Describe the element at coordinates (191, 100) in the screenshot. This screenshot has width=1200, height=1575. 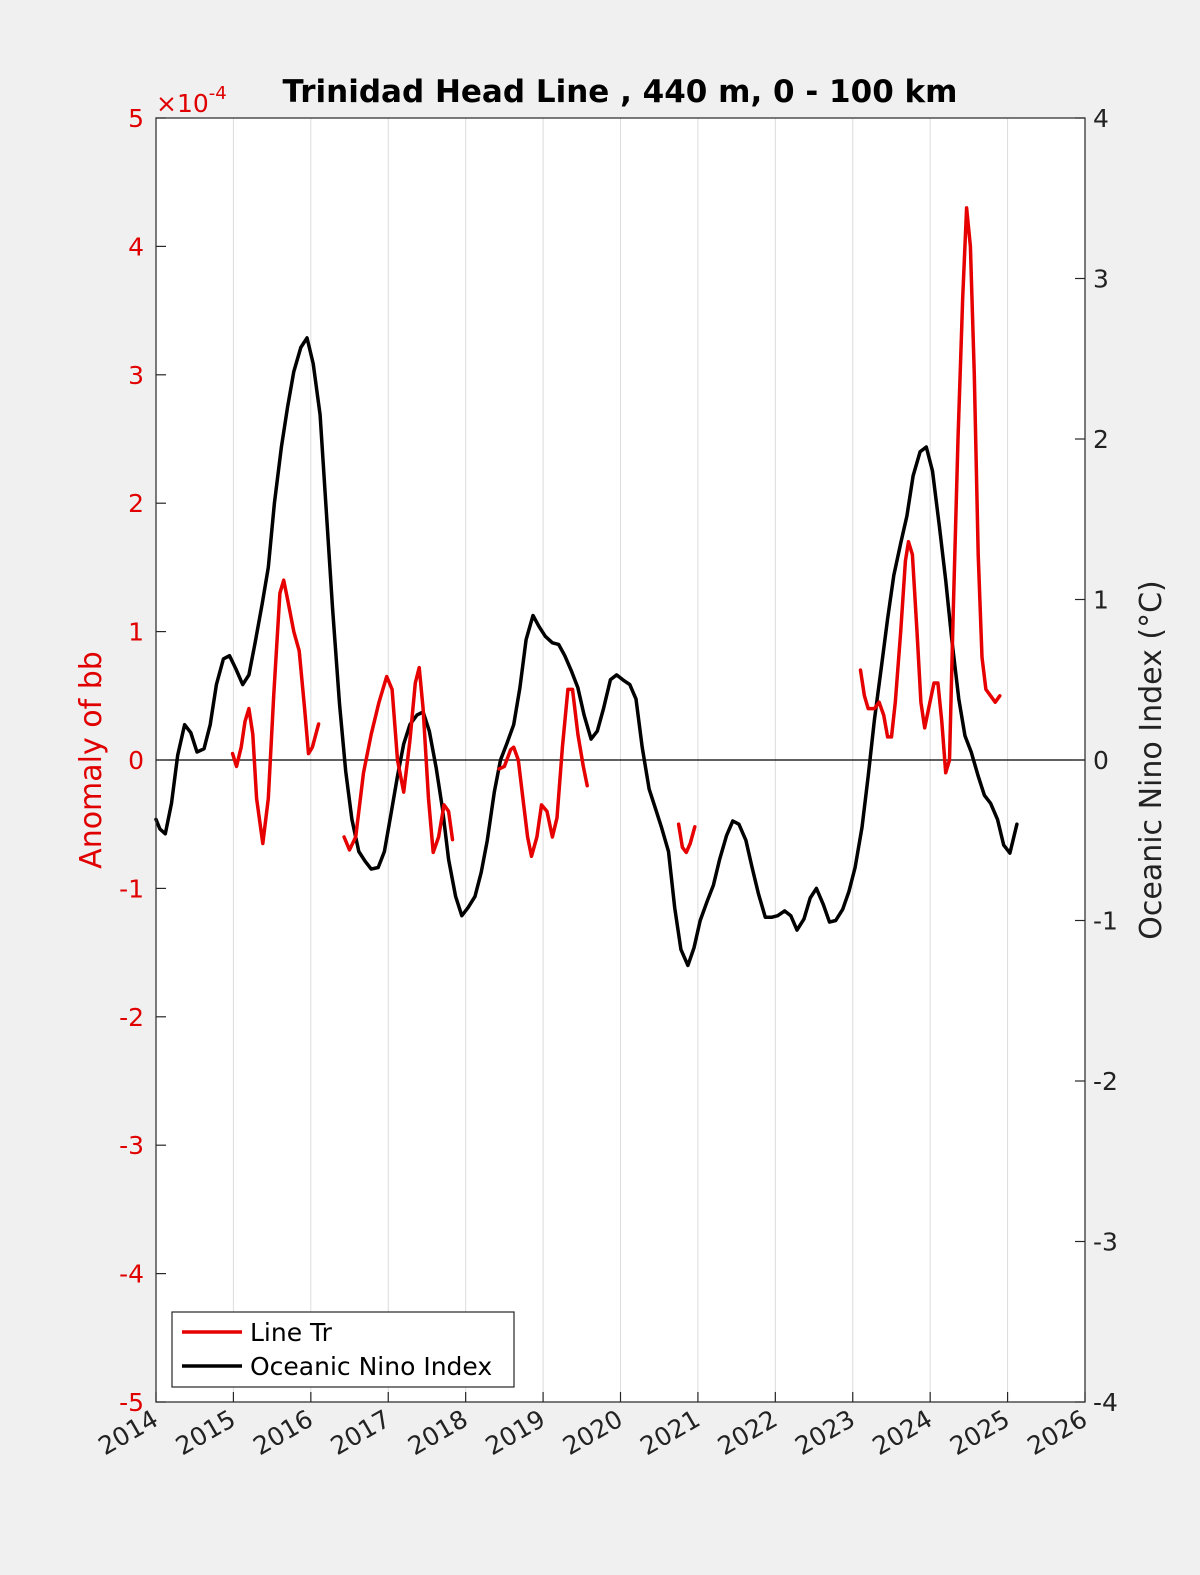
I see `left-axis-exponent: ×10⁻⁴` at that location.